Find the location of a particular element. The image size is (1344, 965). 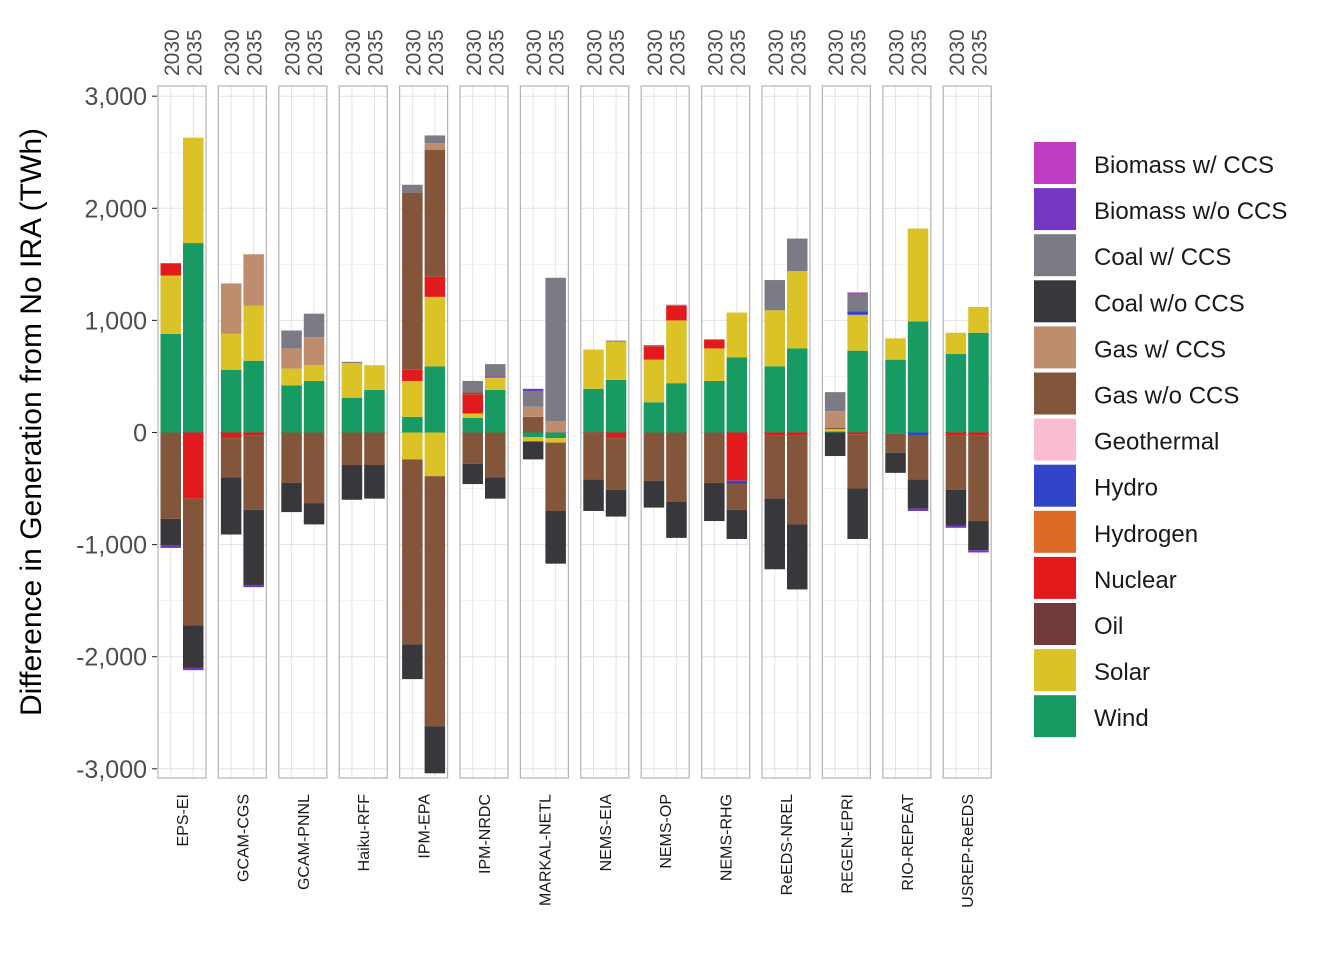

bar-gcam-cgs-2030 is located at coordinates (231, 409).